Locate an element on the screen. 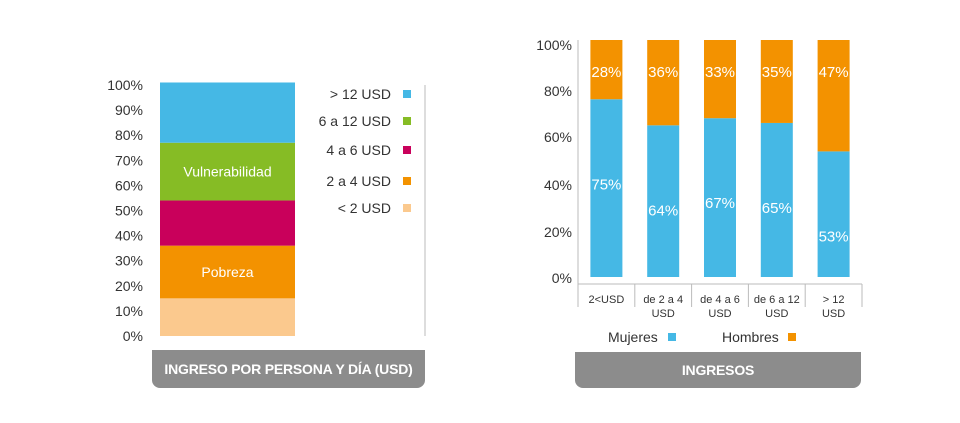  right-x-tick-2-usd-line1: 2<USD is located at coordinates (607, 300).